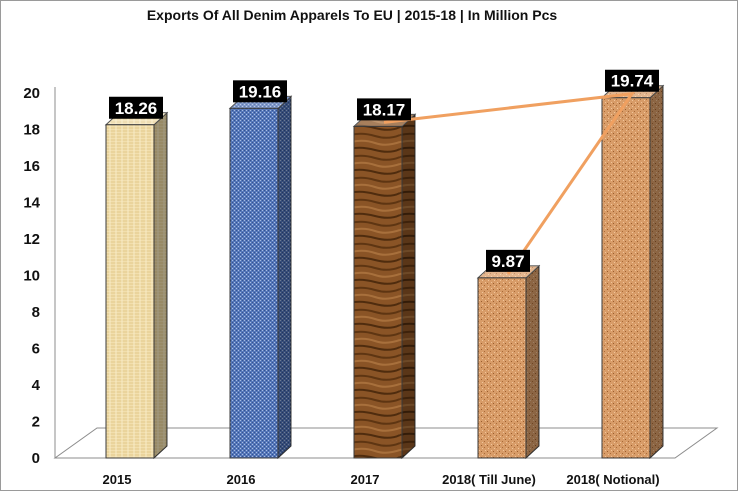  I want to click on trend-line, so click(509, 183).